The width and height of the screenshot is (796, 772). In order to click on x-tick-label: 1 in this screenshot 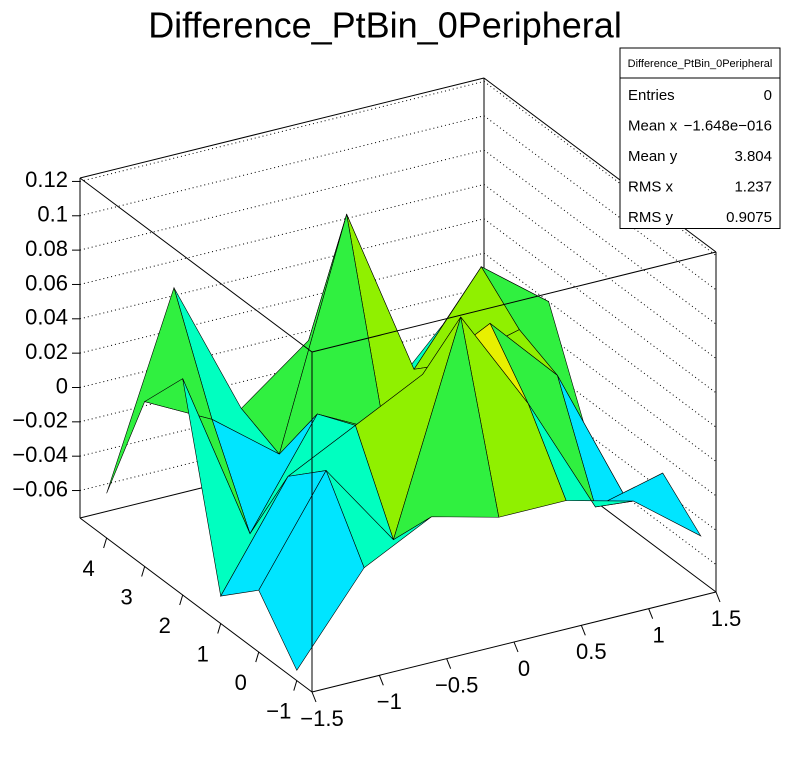, I will do `click(659, 634)`.